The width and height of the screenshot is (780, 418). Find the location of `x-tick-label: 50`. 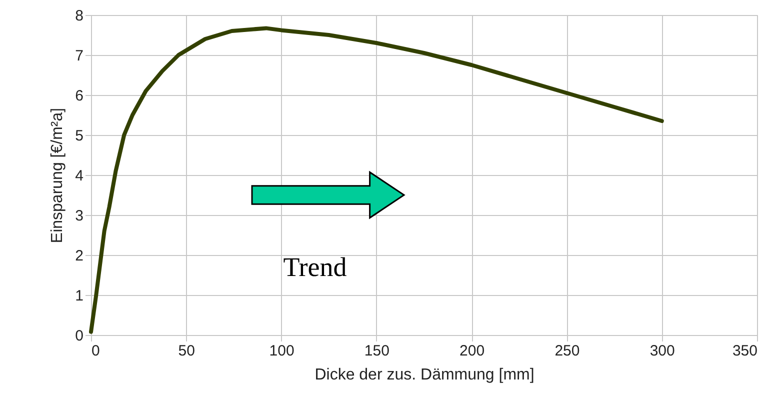

x-tick-label: 50 is located at coordinates (186, 351).